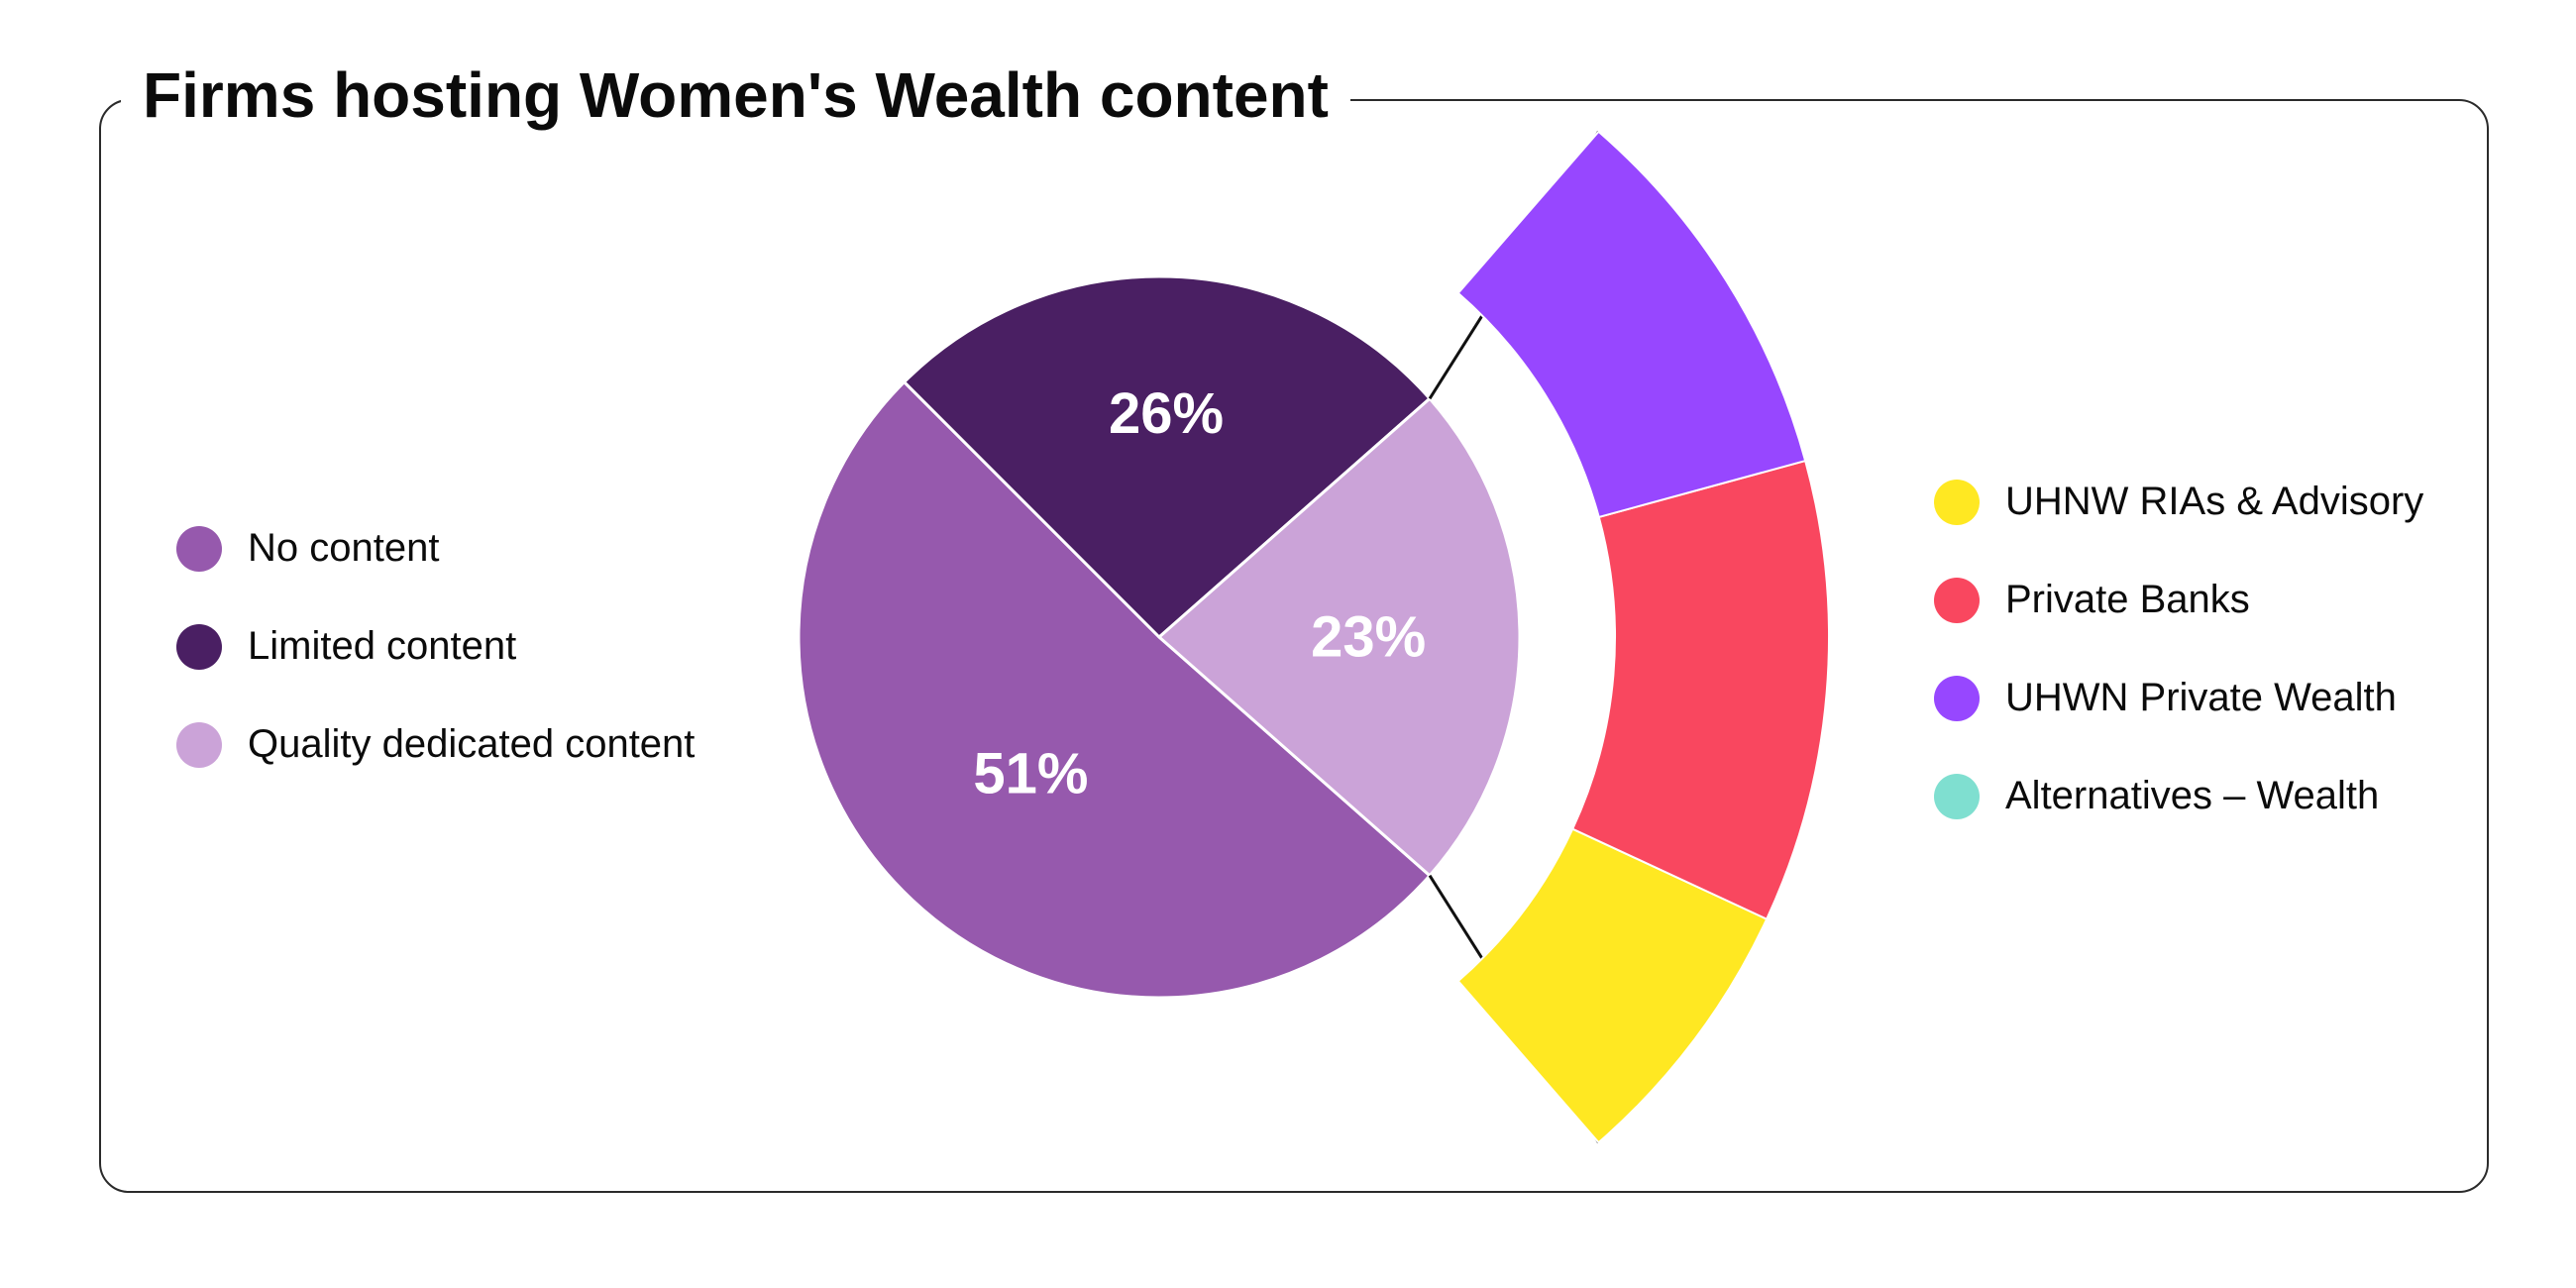  I want to click on legend-label: No content, so click(344, 548).